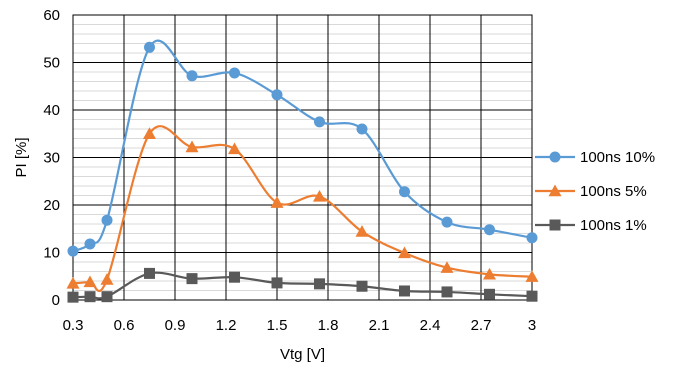  I want to click on legend-label: 100ns 1%, so click(613, 225).